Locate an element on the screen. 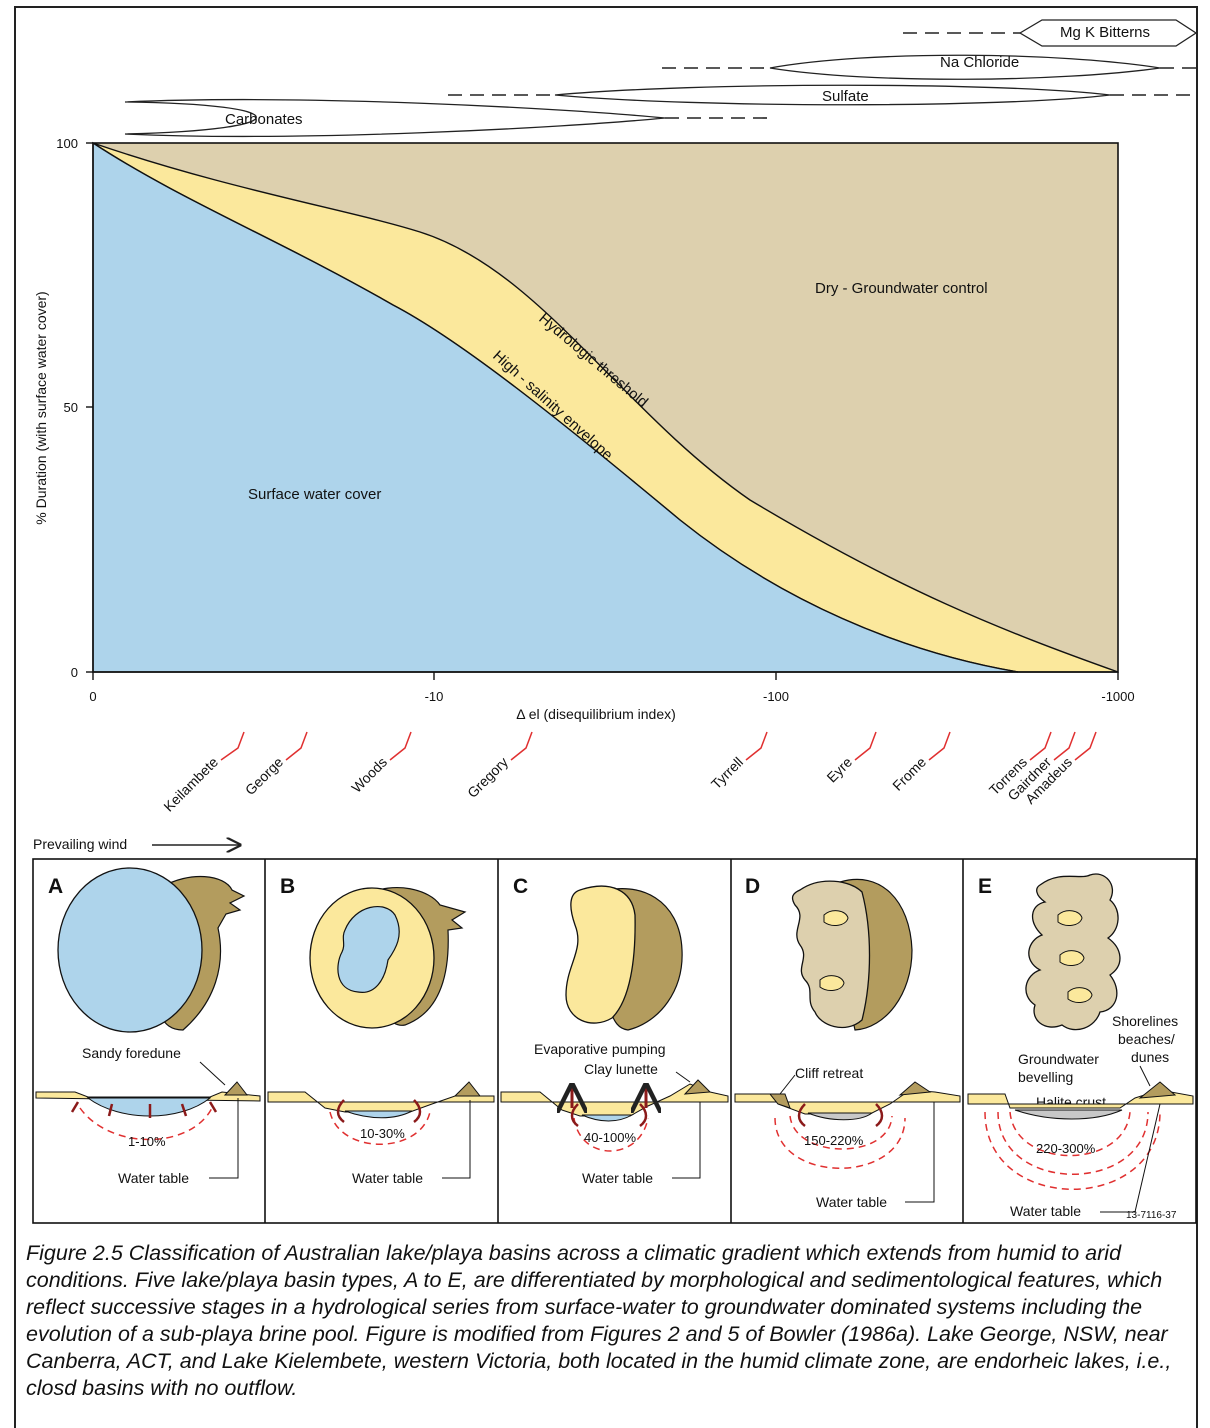 This screenshot has width=1210, height=1428. range-a: 1-10% is located at coordinates (147, 1141).